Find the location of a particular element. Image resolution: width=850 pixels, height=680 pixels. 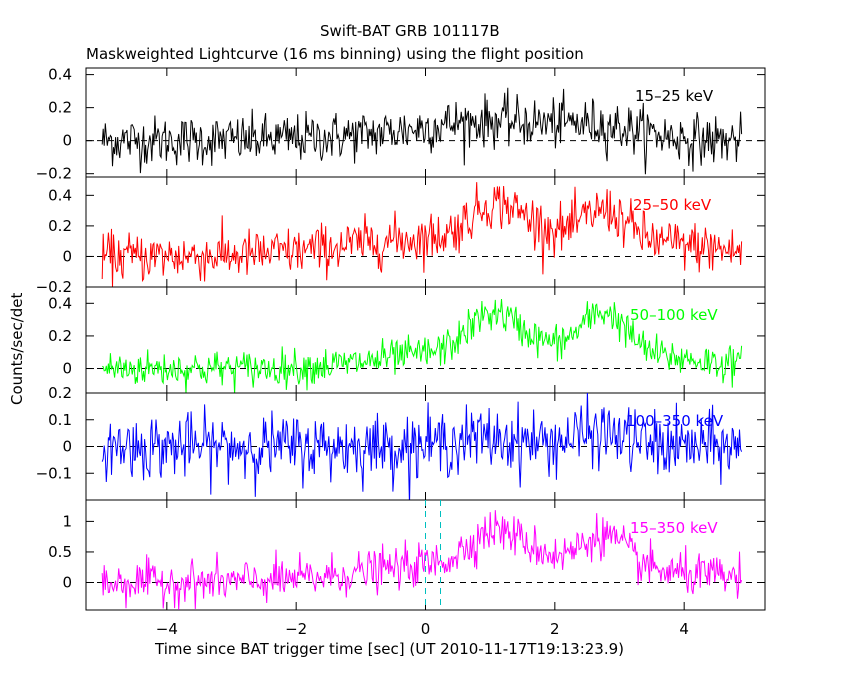

band-label-15-25: 15–25 keV is located at coordinates (674, 96).